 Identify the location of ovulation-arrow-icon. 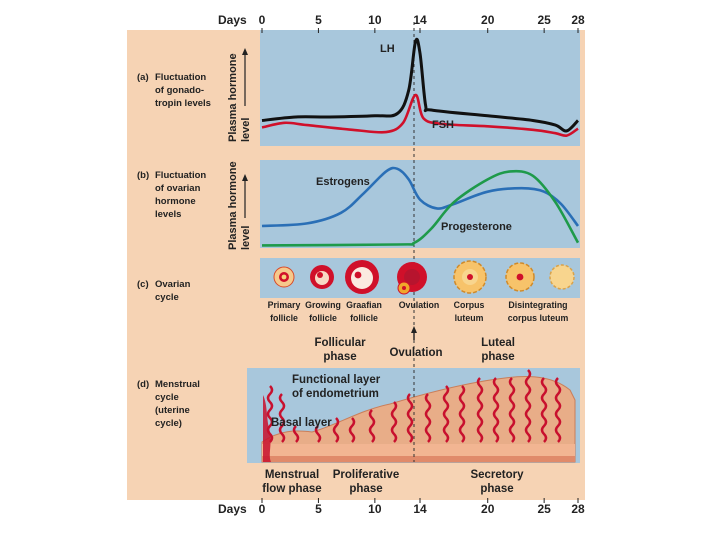
(414, 333).